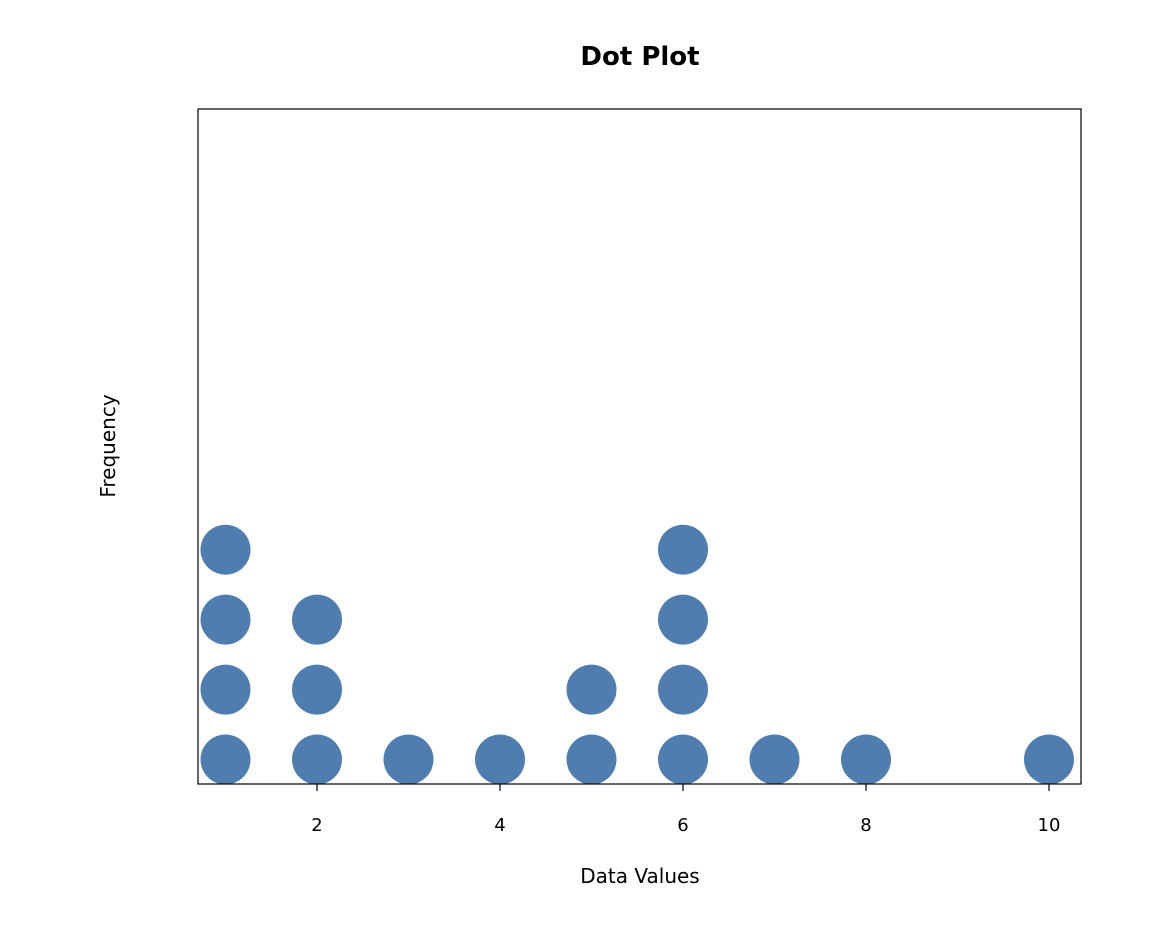 The image size is (1152, 928). What do you see at coordinates (639, 876) in the screenshot?
I see `x-axis-label: Data Values` at bounding box center [639, 876].